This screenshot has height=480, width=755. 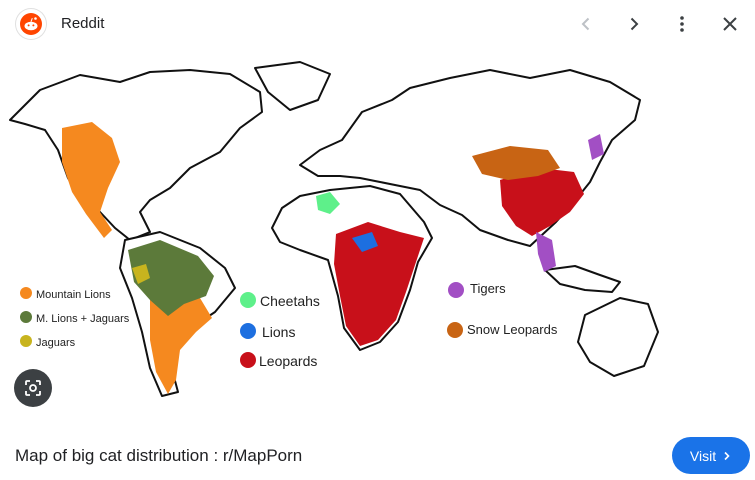 What do you see at coordinates (290, 301) in the screenshot?
I see `legend-label: Cheetahs` at bounding box center [290, 301].